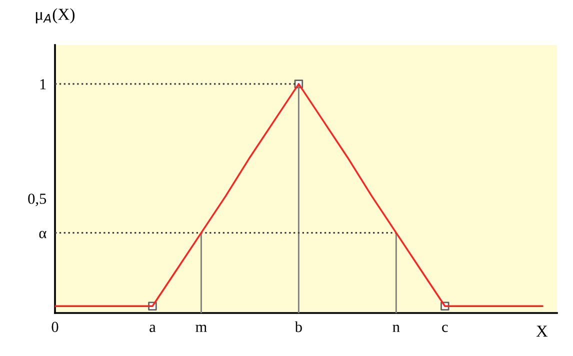  I want to click on x-axis-title: X, so click(542, 331).